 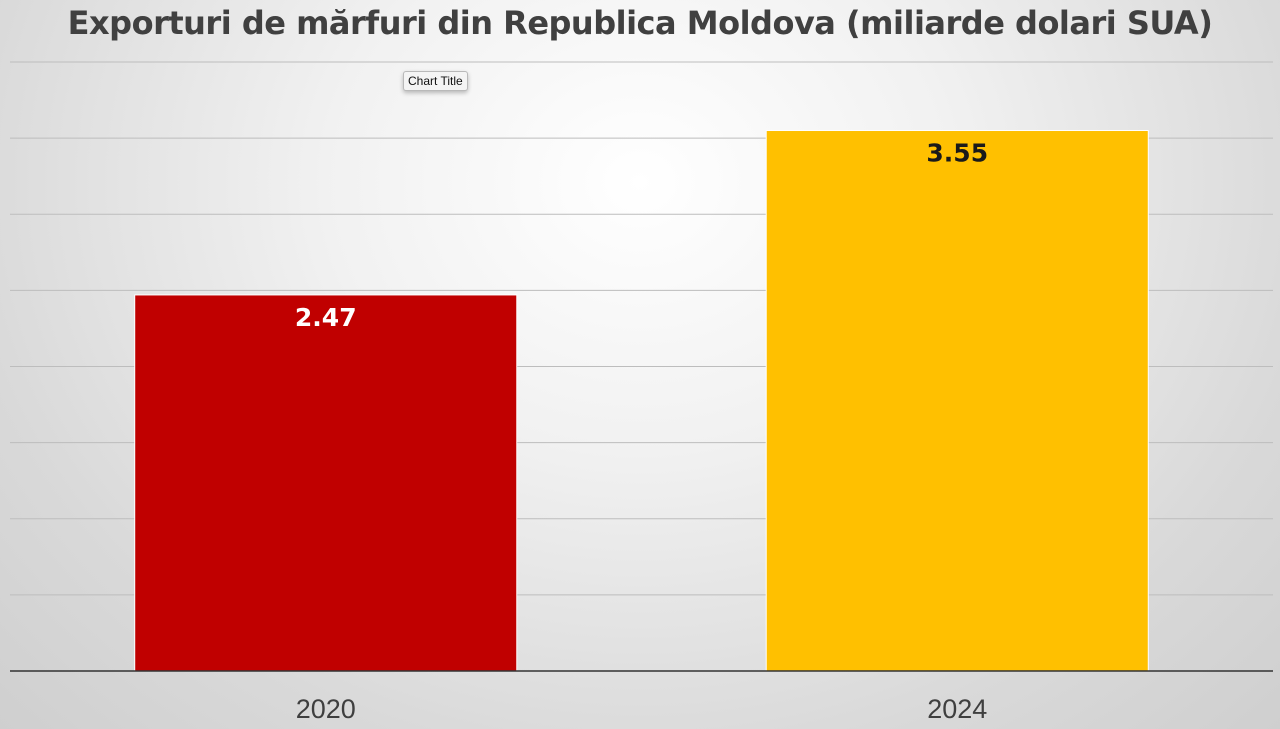 What do you see at coordinates (642, 709) in the screenshot?
I see `x-axis-tick-labels: 2020 2024` at bounding box center [642, 709].